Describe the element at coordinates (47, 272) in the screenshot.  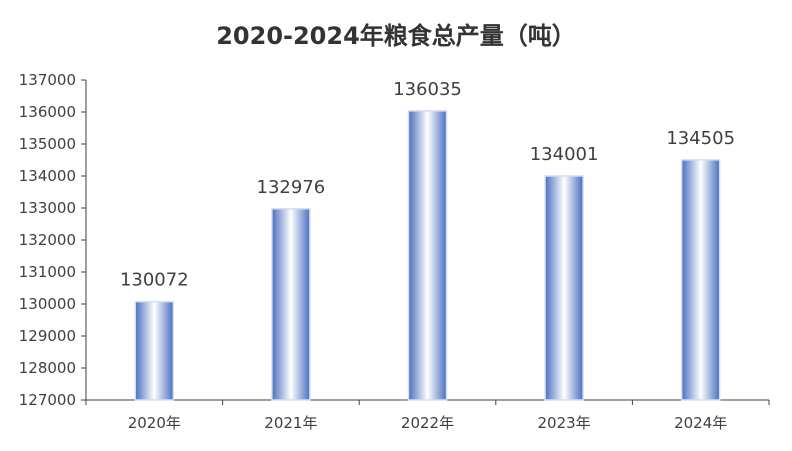
I see `y-tick-label: 131000` at that location.